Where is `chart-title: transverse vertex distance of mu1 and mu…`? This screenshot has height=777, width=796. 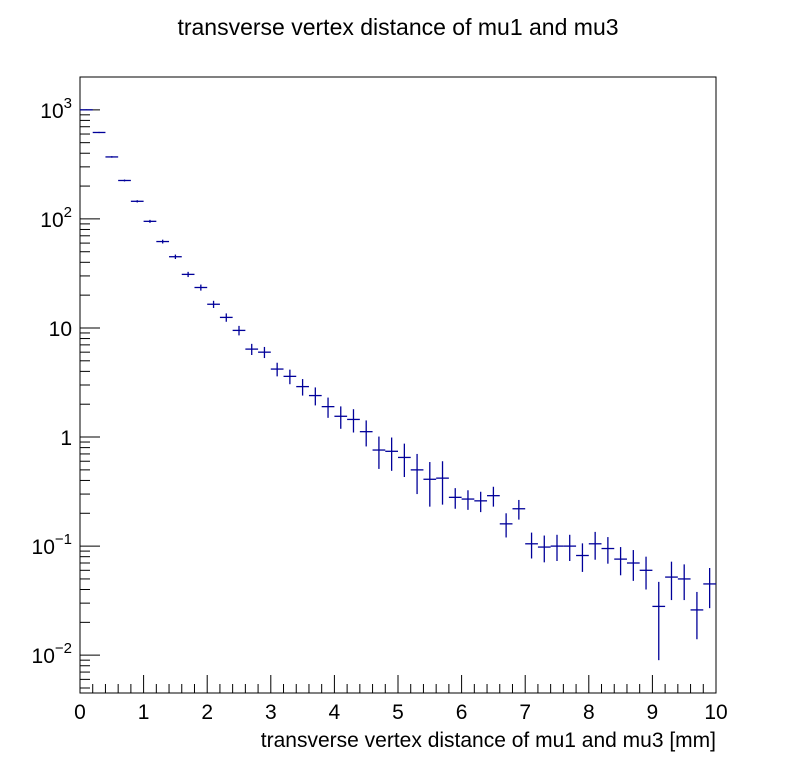 chart-title: transverse vertex distance of mu1 and mu… is located at coordinates (397, 27).